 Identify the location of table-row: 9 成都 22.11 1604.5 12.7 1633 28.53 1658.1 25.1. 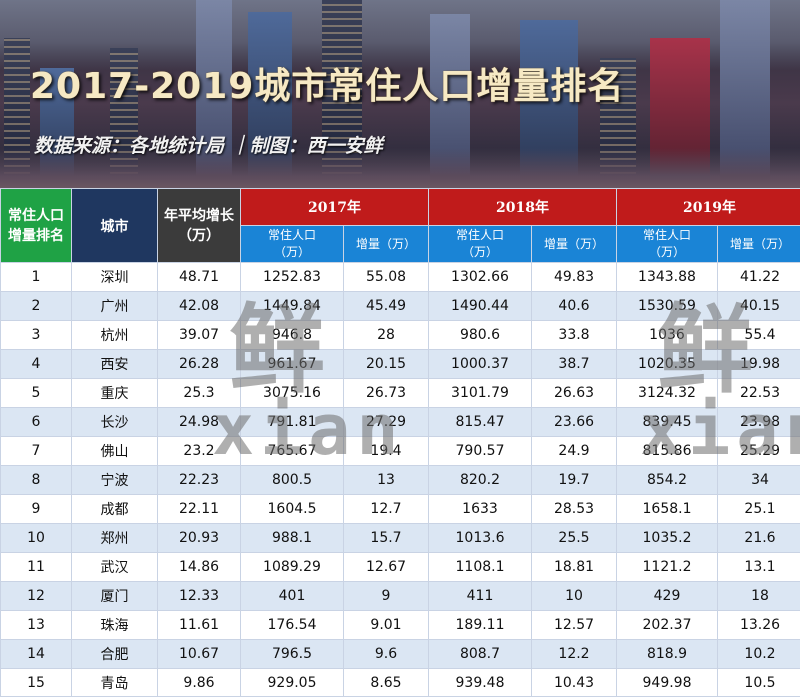
(400, 509).